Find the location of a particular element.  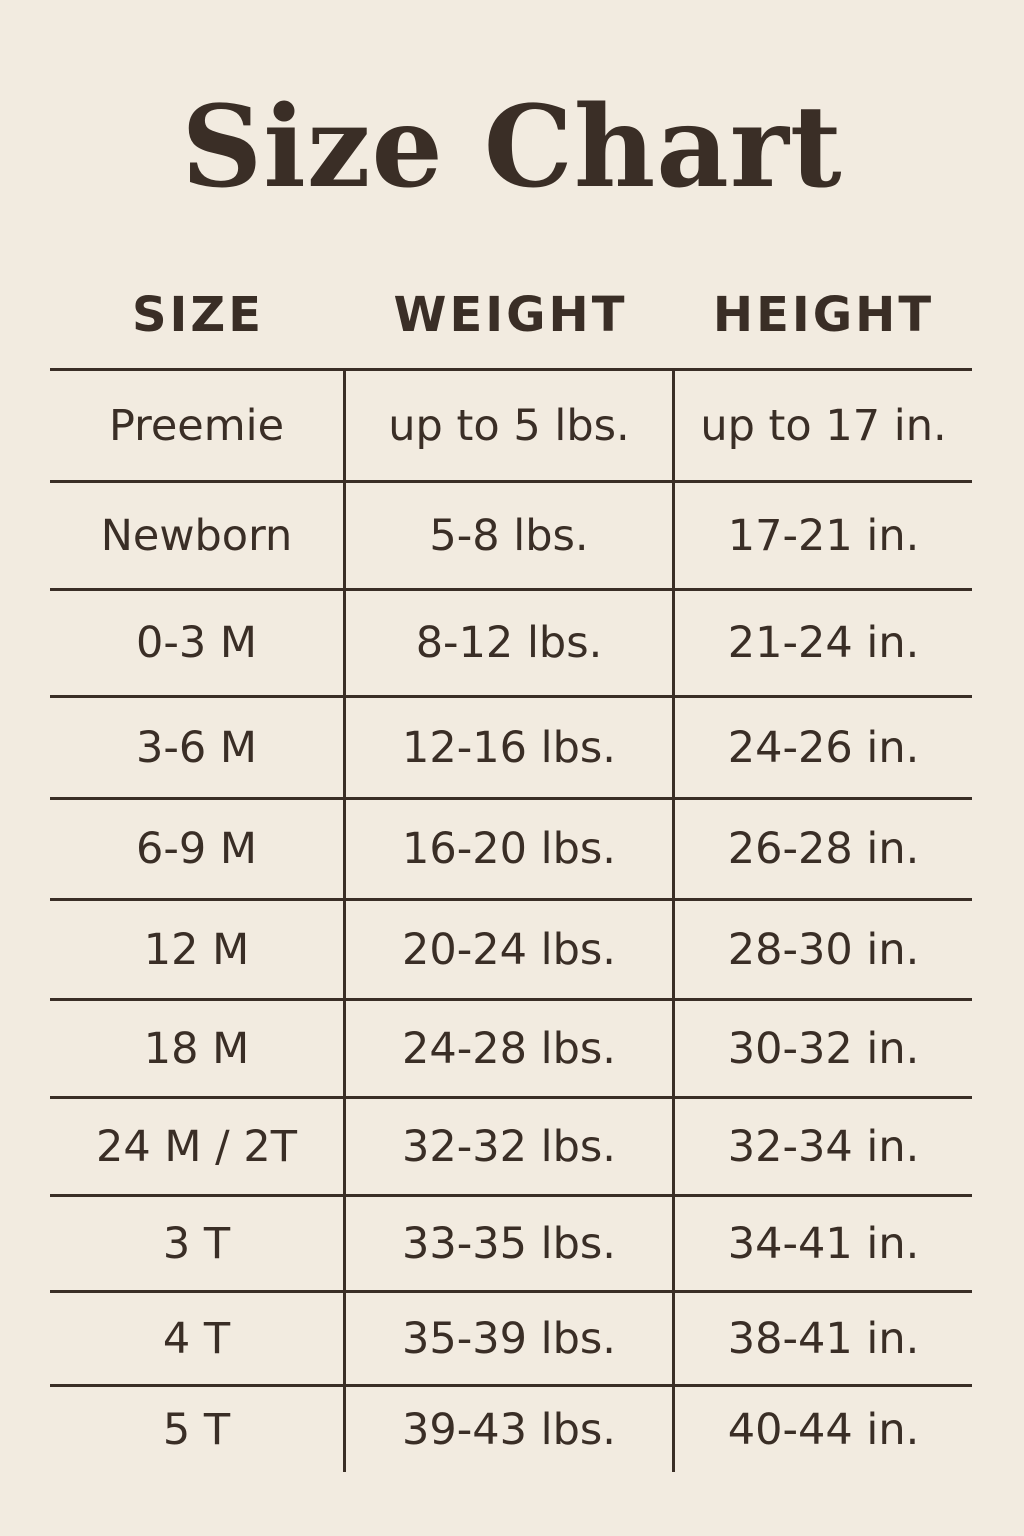

cell-size: 5 T is located at coordinates (198, 1429).